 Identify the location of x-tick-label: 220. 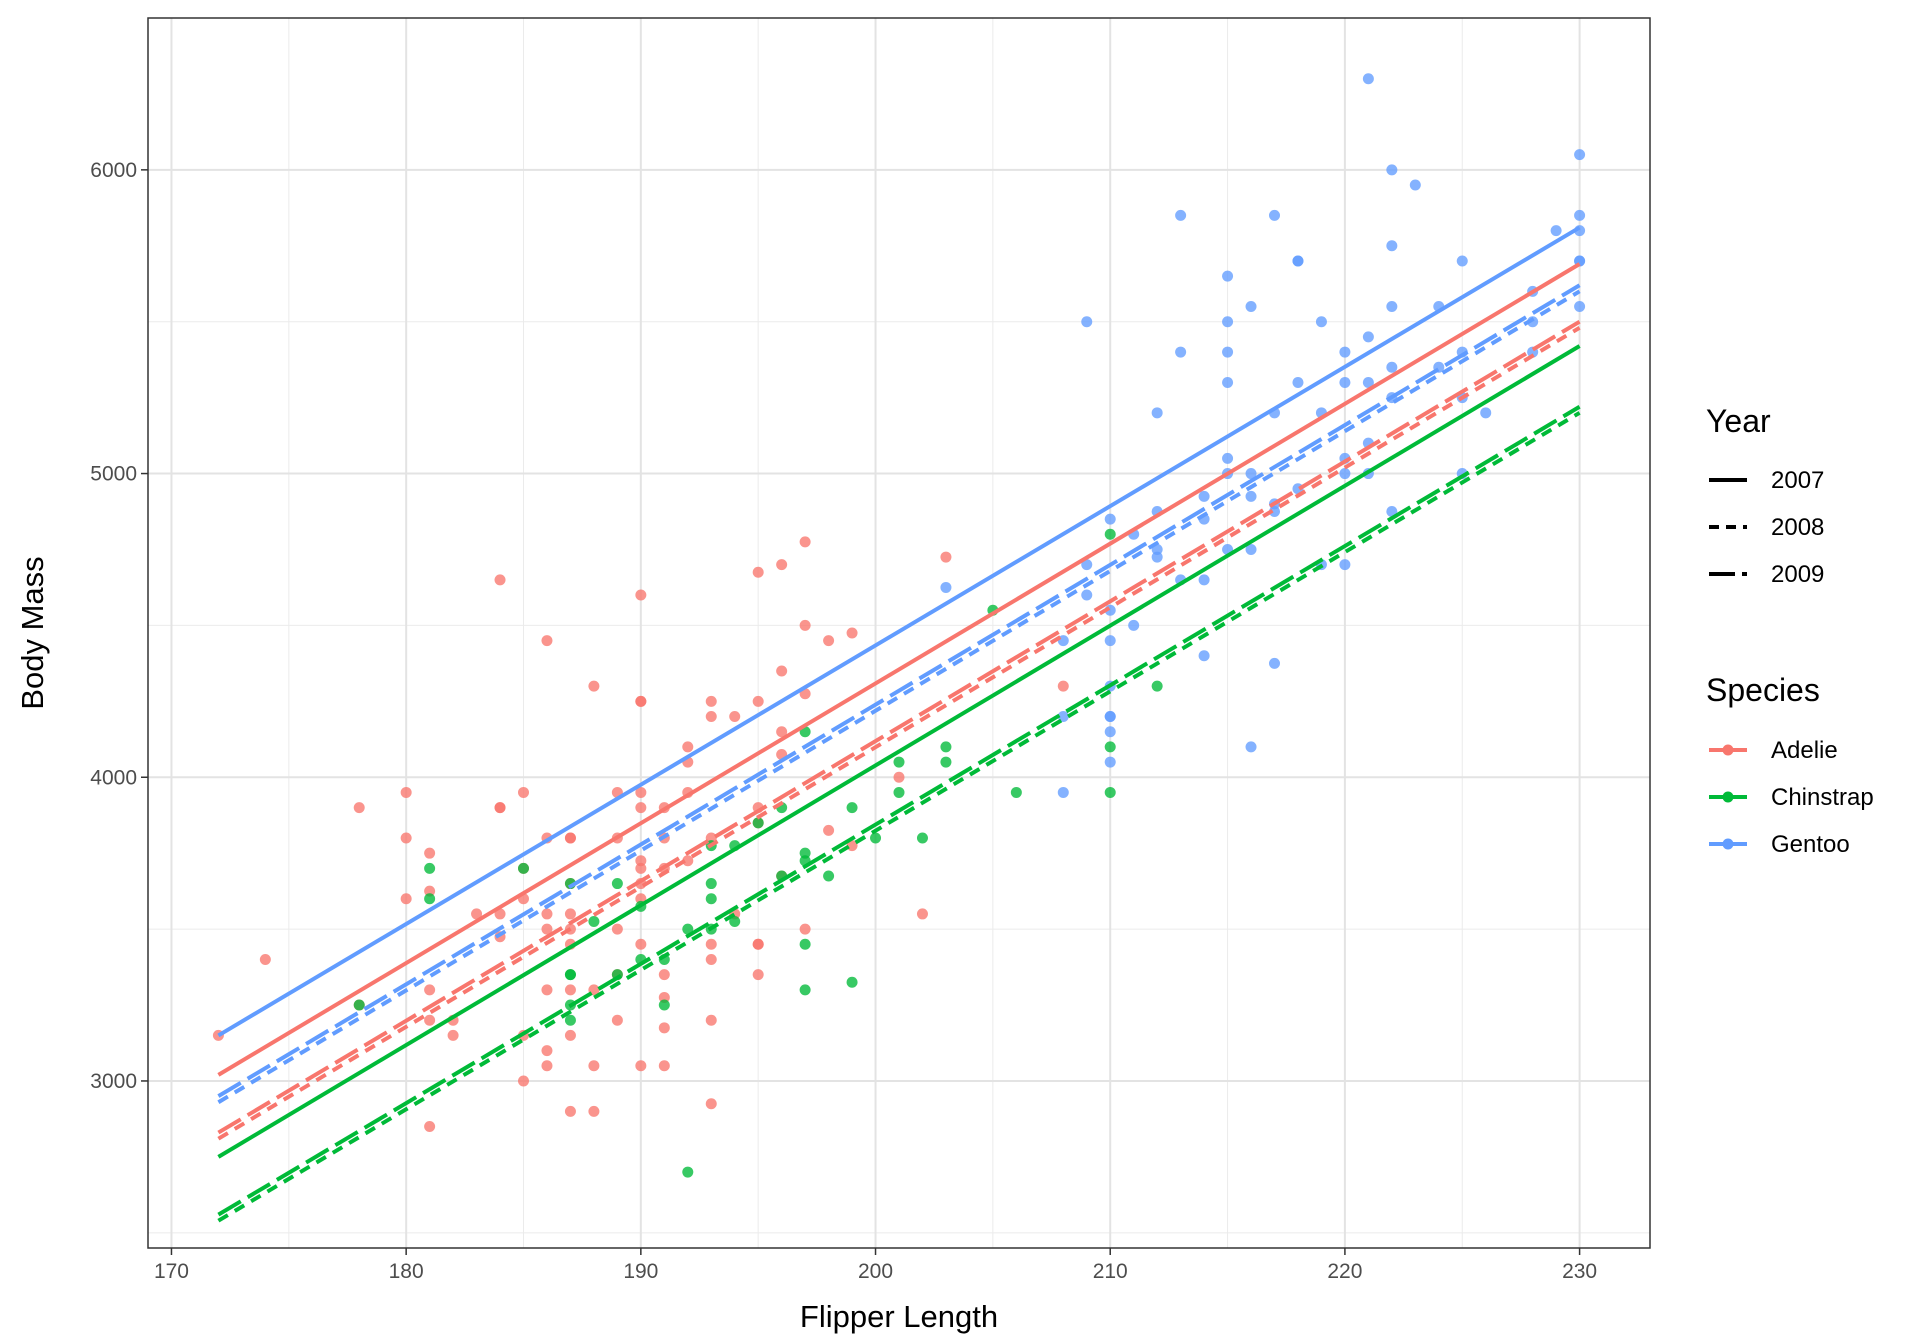
(1344, 1271).